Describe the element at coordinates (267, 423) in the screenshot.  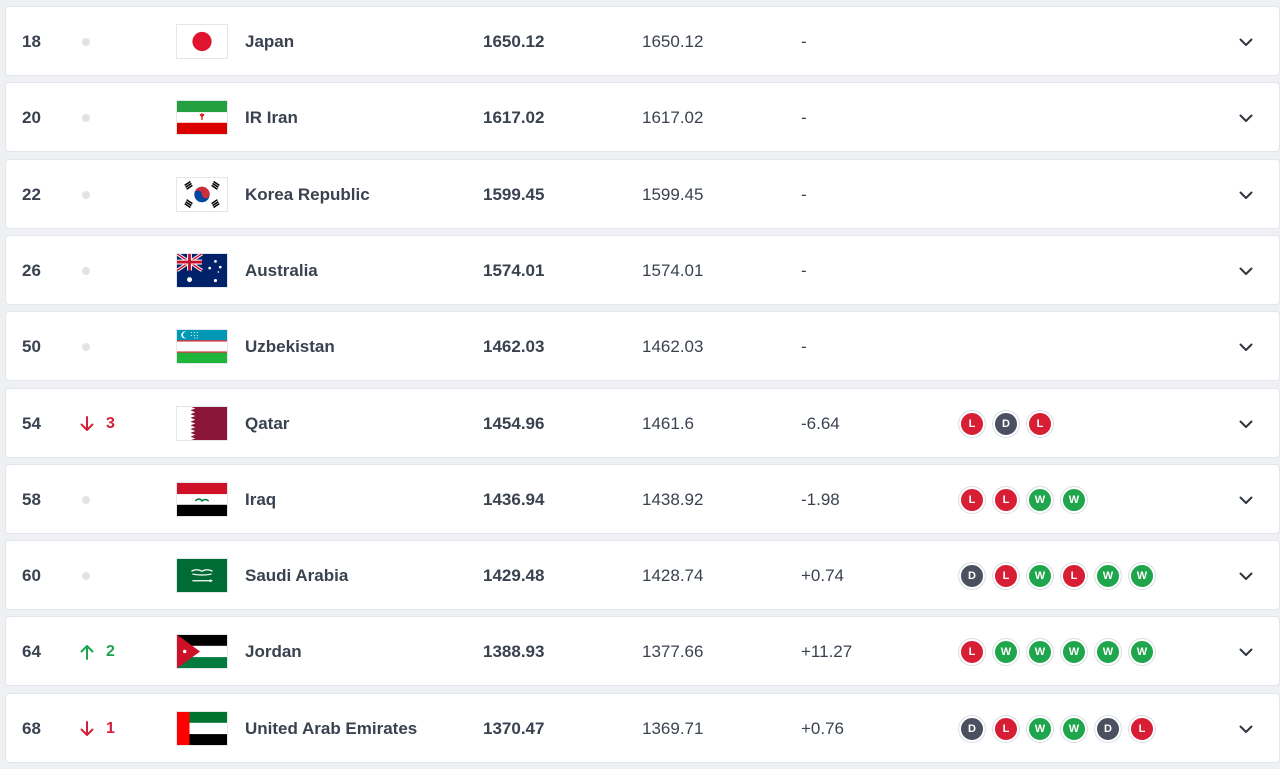
I see `country-name: Qatar` at that location.